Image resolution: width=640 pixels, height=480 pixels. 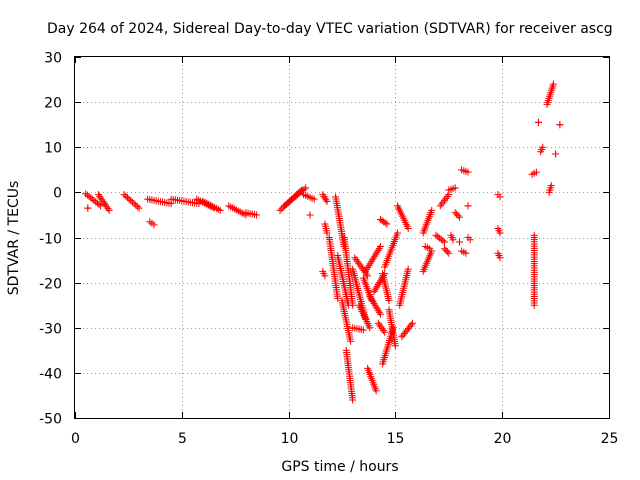 What do you see at coordinates (396, 439) in the screenshot?
I see `x-tick-label: 15` at bounding box center [396, 439].